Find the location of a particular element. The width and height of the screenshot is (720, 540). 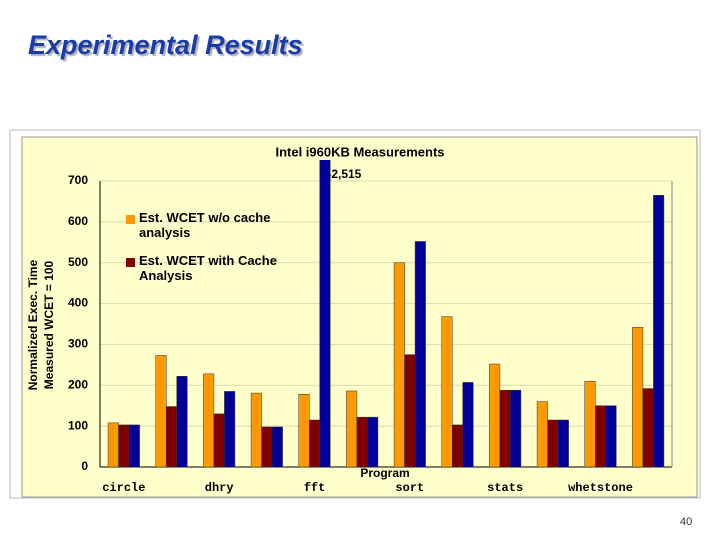

legend-label: Est. WCET w/o cache analysis is located at coordinates (205, 225).